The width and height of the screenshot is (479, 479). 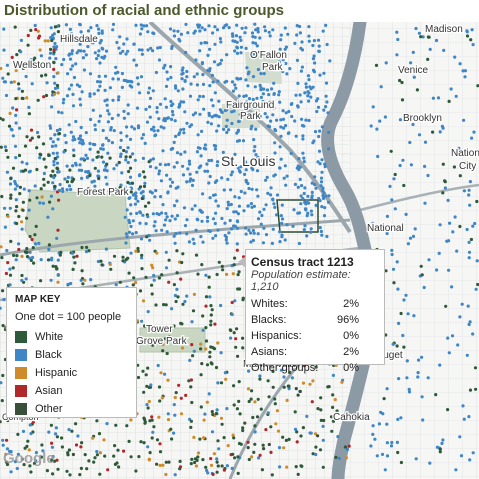 I want to click on popup-population-estimate: Population estimate: 1,210, so click(x=301, y=281).